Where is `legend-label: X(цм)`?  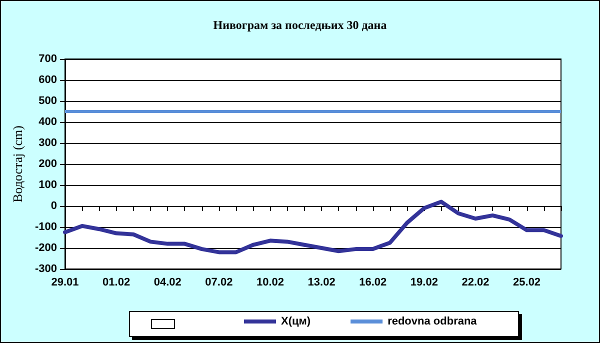
legend-label: X(цм) is located at coordinates (296, 322).